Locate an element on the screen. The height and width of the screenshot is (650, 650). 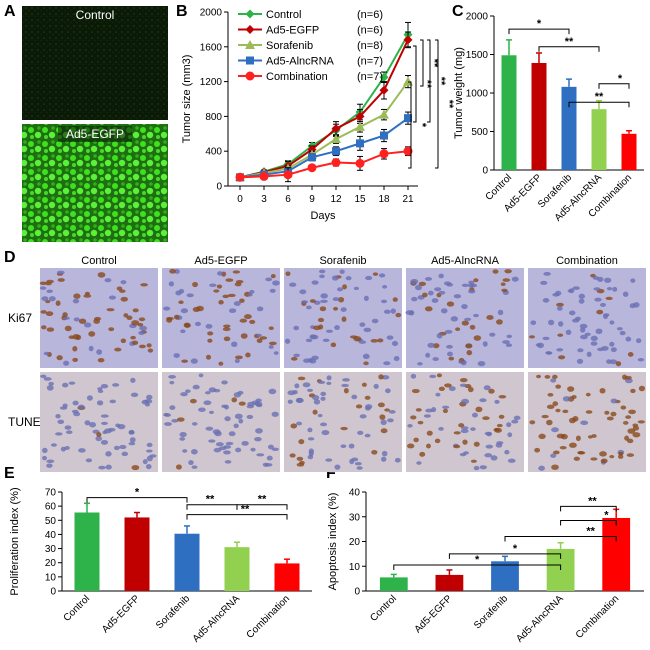
d-image-tunel-ad5-alncrna is located at coordinates (465, 422).